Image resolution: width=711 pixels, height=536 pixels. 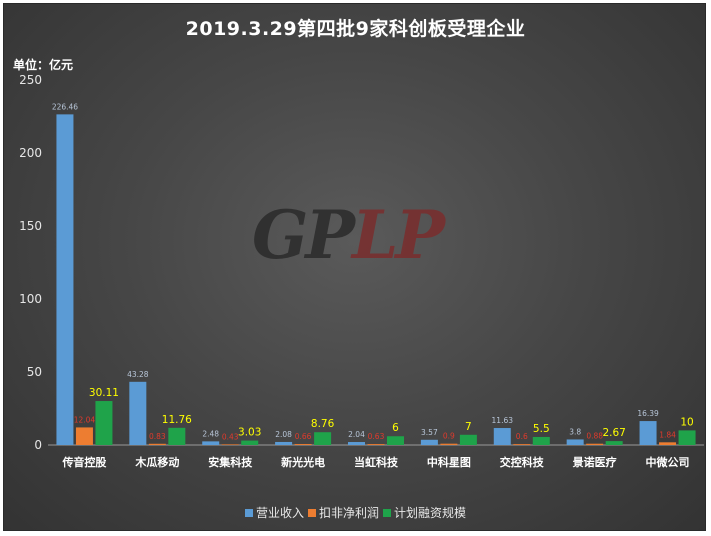 I want to click on watermark-logo: GPLP, so click(x=348, y=235).